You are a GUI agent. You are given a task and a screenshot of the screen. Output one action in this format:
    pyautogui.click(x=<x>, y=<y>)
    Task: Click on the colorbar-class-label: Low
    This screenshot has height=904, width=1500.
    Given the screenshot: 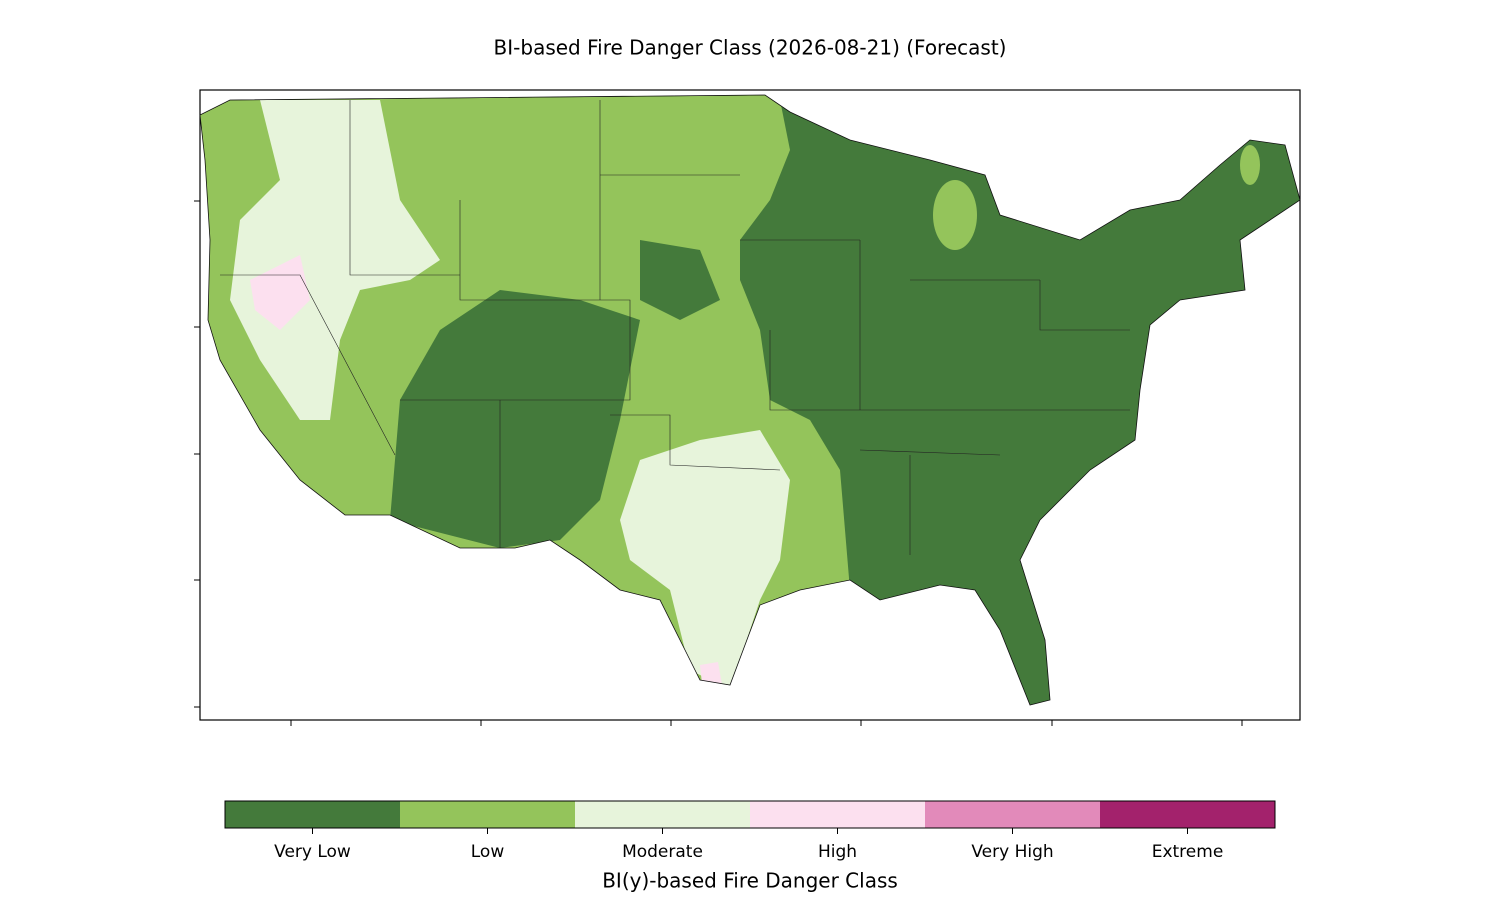 What is the action you would take?
    pyautogui.click(x=488, y=852)
    